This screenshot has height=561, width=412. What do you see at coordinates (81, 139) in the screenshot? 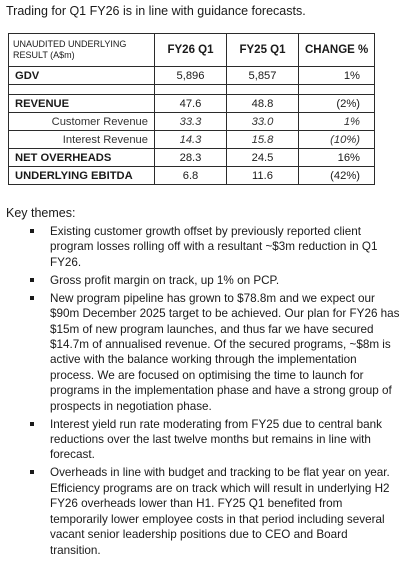
I see `row-label: Interest Revenue` at bounding box center [81, 139].